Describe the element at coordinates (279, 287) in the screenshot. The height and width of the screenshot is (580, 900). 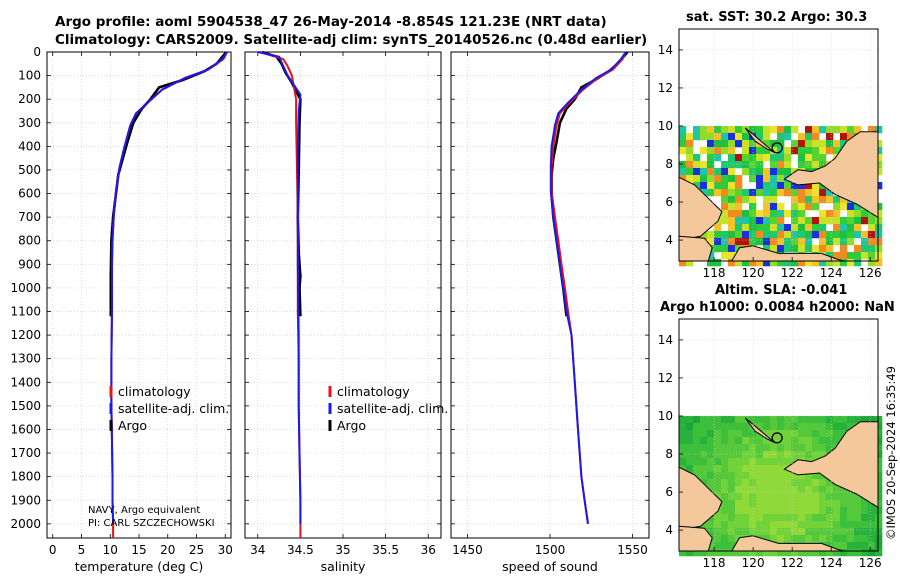
I see `series-line-satellite-adj-clim-` at that location.